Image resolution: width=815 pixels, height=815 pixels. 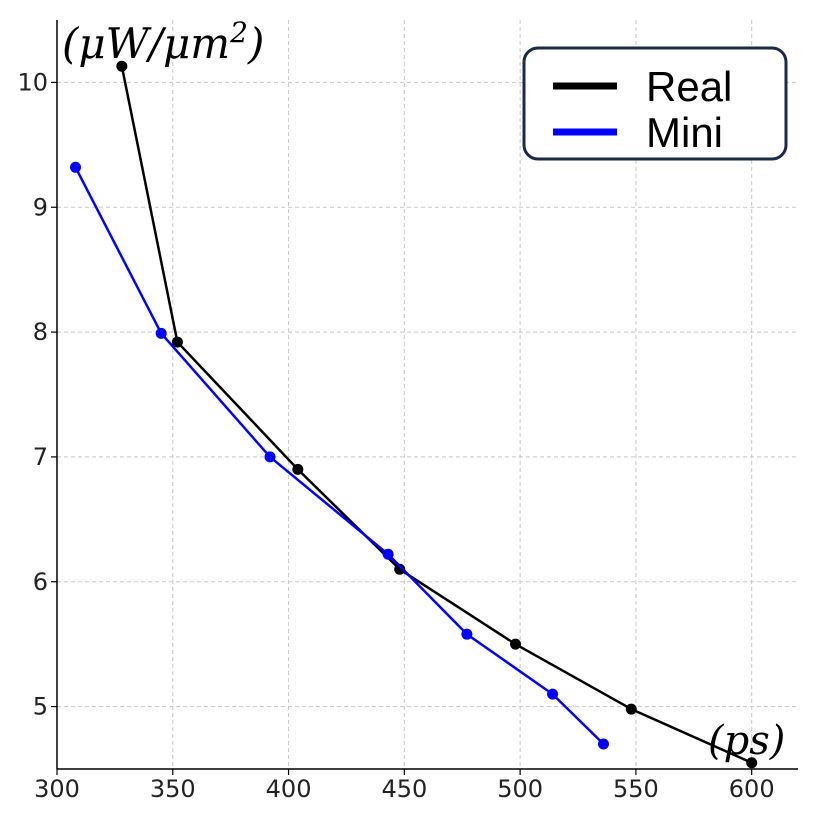 I want to click on legend-label-mini: Mini, so click(x=684, y=132).